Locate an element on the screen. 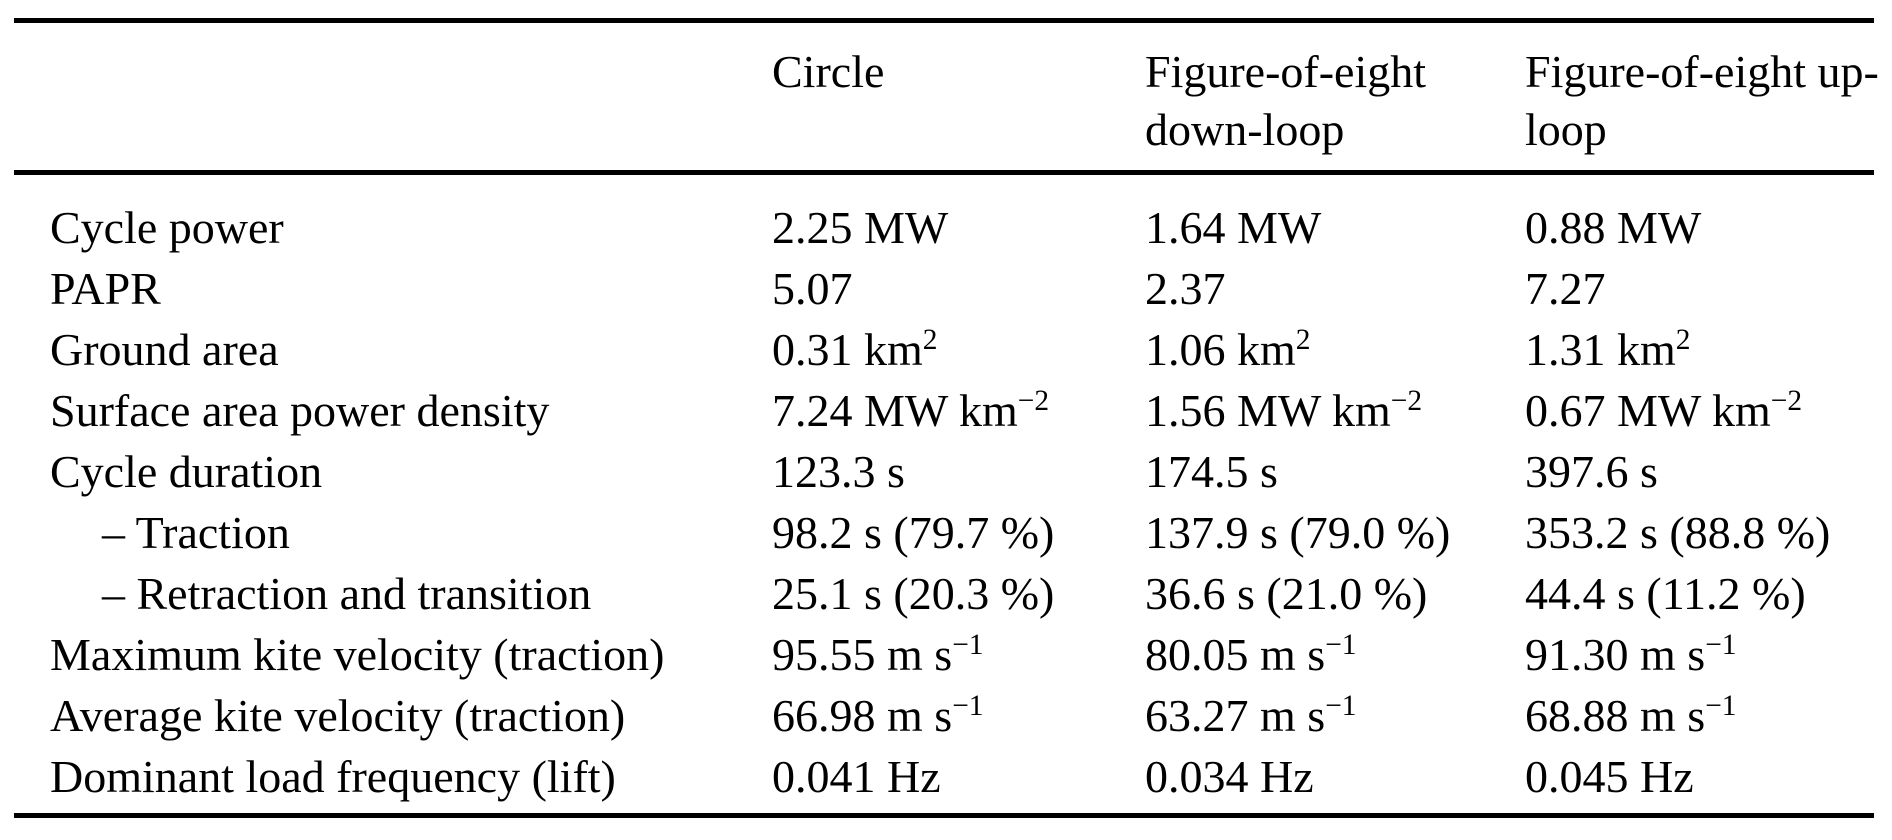  cell-circle: 5.07 is located at coordinates (812, 288).